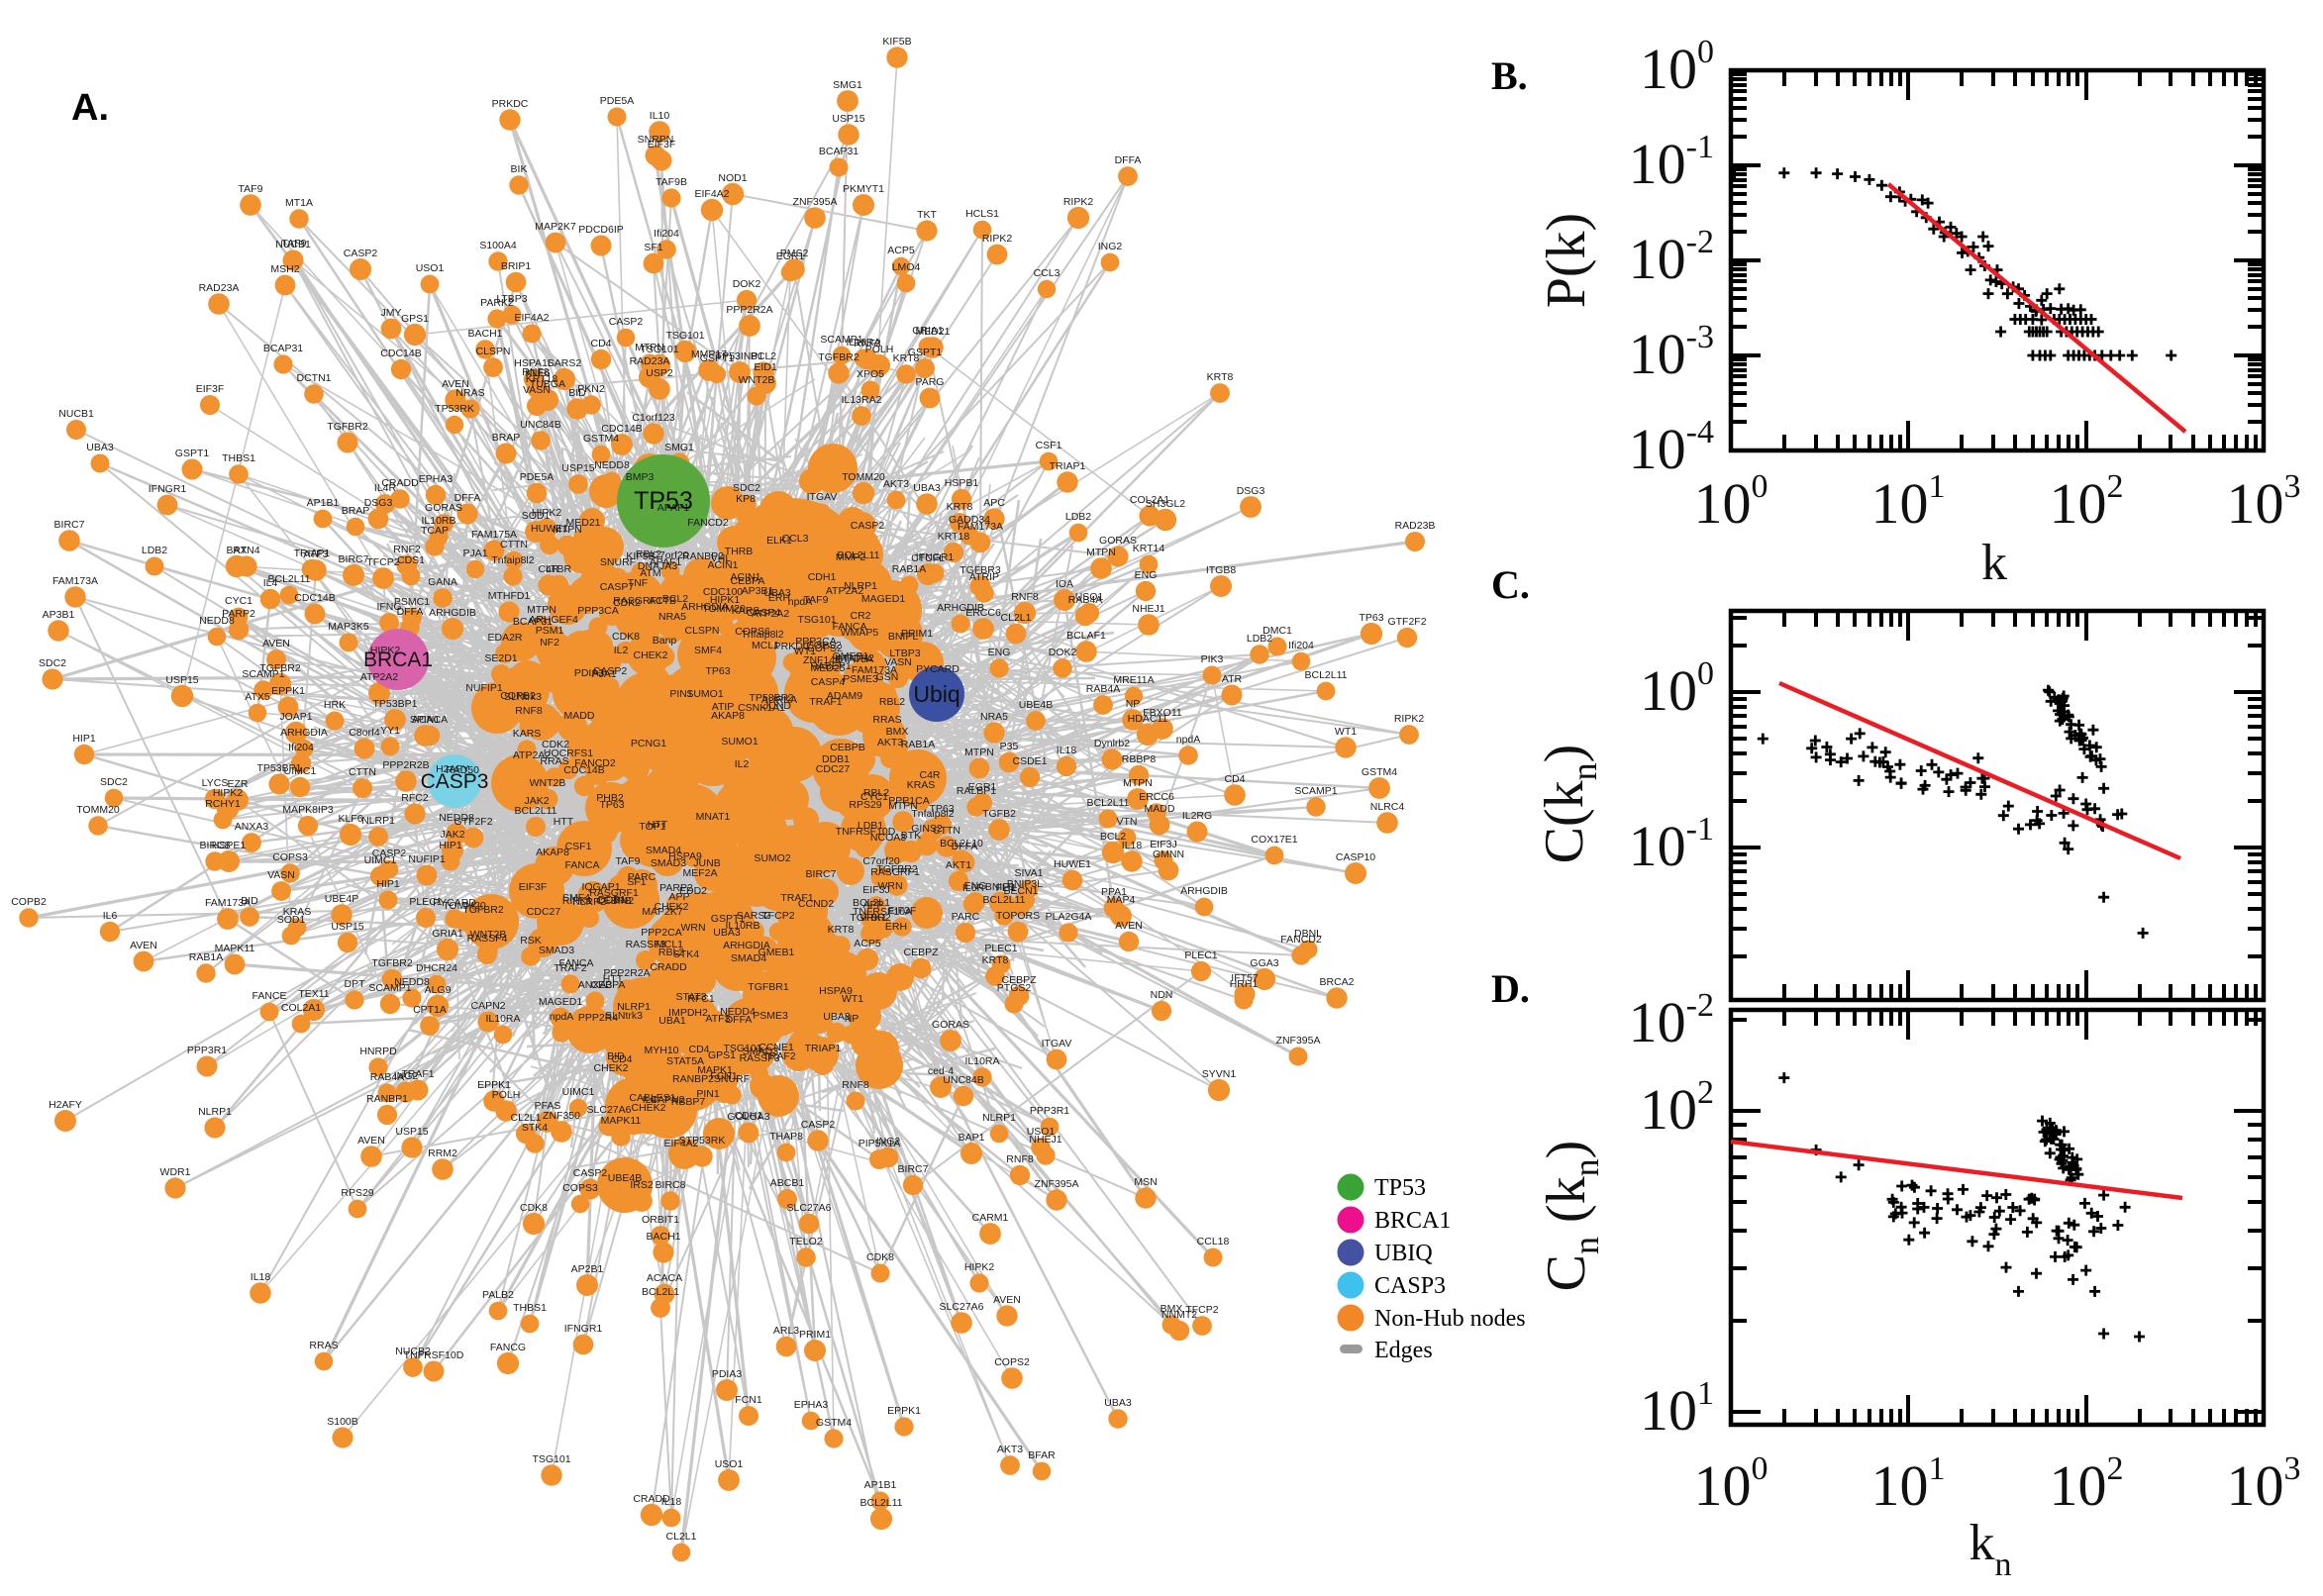 The image size is (2323, 1596). What do you see at coordinates (589, 902) in the screenshot?
I see `svg-text: NLRP2` at bounding box center [589, 902].